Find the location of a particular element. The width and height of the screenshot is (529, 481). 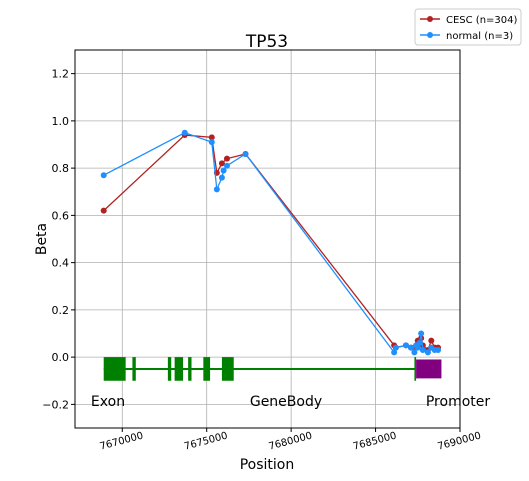

x-tick-label: 7690000 is located at coordinates (459, 442).